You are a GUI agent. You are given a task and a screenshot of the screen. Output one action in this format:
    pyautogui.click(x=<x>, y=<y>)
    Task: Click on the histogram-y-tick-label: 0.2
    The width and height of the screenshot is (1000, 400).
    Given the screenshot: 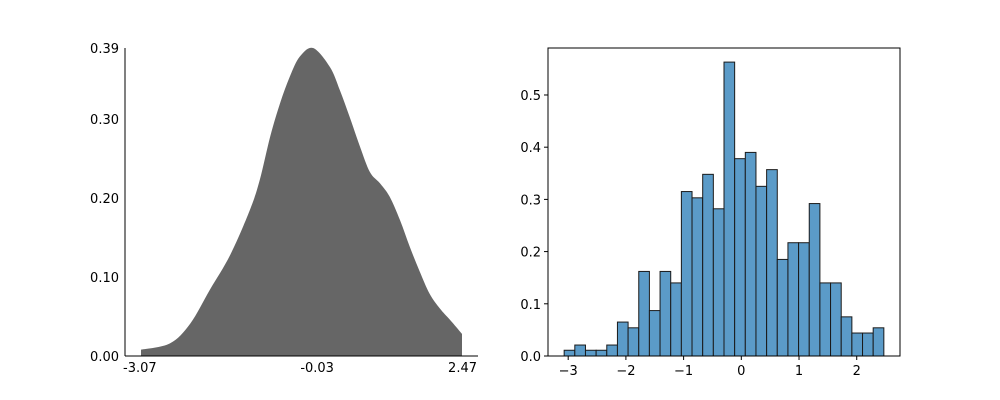 What is the action you would take?
    pyautogui.click(x=530, y=253)
    